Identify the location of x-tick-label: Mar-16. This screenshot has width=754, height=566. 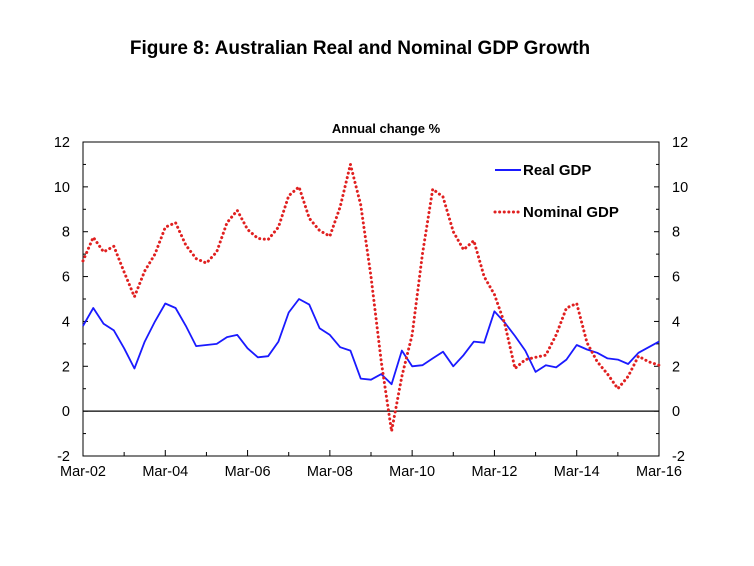
(659, 472).